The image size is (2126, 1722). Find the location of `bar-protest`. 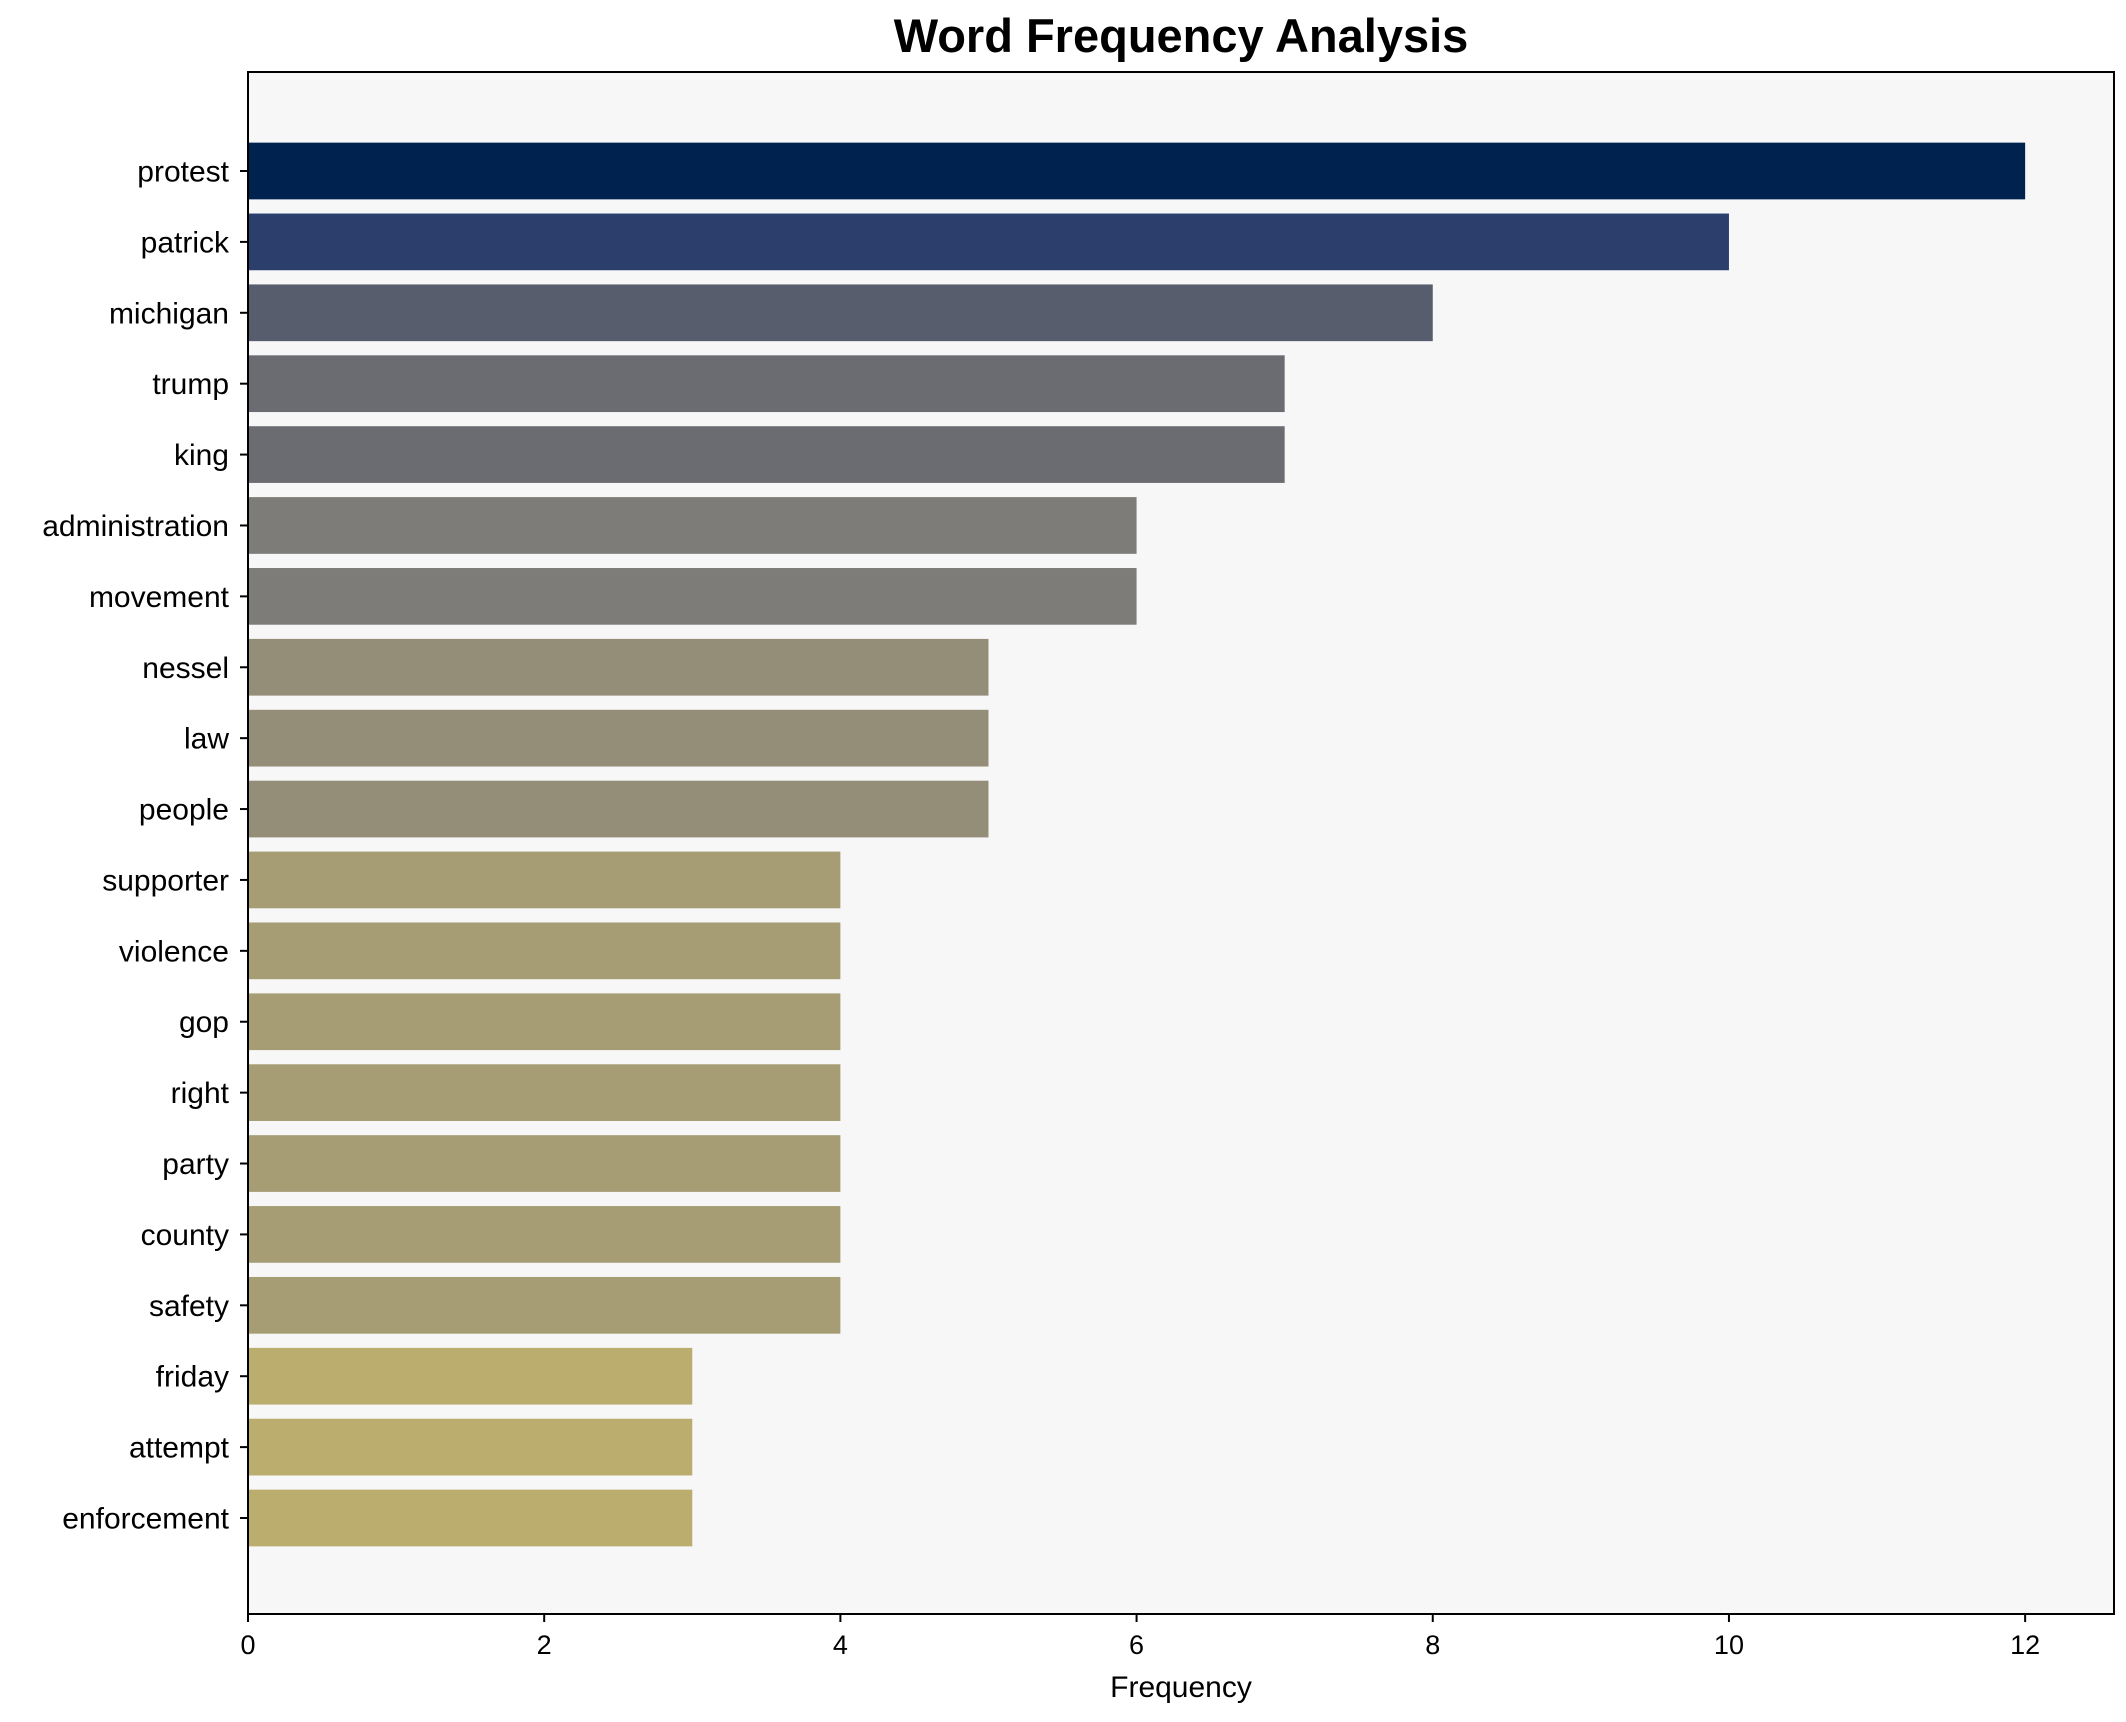

bar-protest is located at coordinates (1137, 171).